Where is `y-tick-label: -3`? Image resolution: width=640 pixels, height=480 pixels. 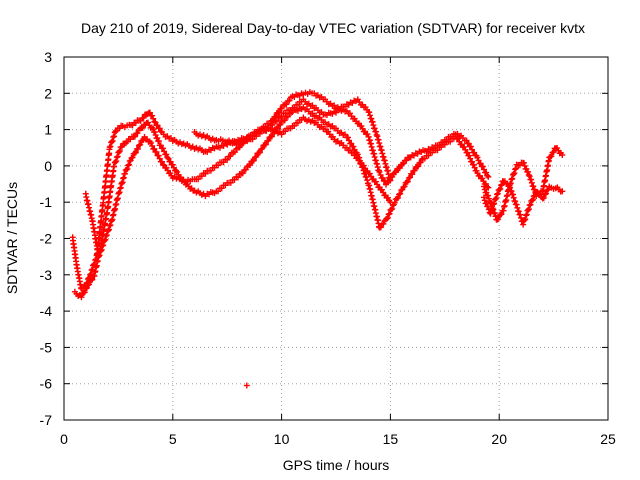 y-tick-label: -3 is located at coordinates (46, 275).